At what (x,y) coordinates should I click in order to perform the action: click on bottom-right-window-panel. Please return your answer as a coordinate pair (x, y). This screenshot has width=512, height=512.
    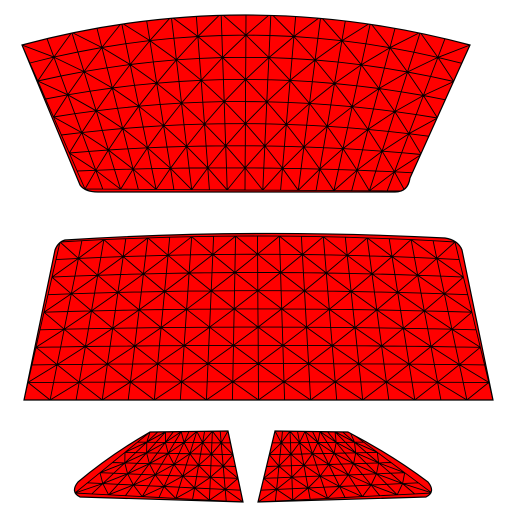
    Looking at the image, I should click on (345, 466).